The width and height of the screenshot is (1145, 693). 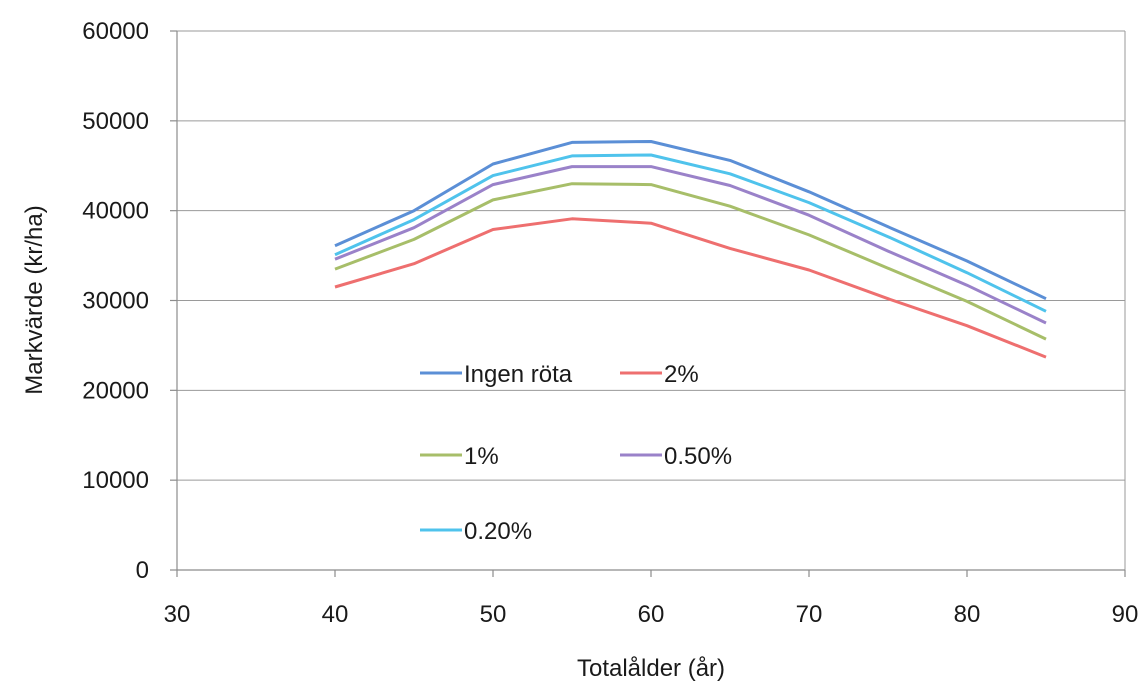 What do you see at coordinates (115, 211) in the screenshot?
I see `y-tick-label: 40000` at bounding box center [115, 211].